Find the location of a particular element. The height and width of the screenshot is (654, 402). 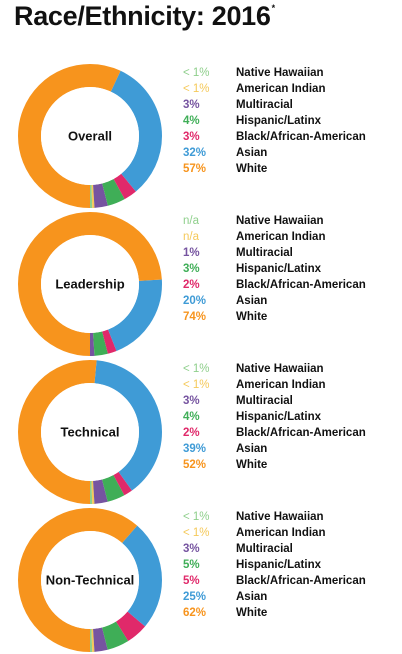

legend-value: 57% is located at coordinates (195, 169).